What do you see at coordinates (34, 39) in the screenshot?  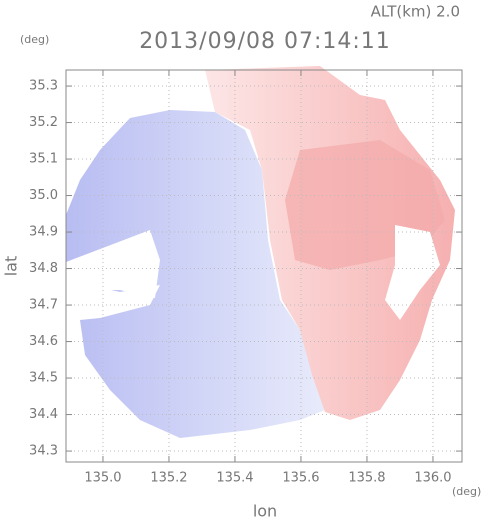 I see `y-unit: (deg)` at bounding box center [34, 39].